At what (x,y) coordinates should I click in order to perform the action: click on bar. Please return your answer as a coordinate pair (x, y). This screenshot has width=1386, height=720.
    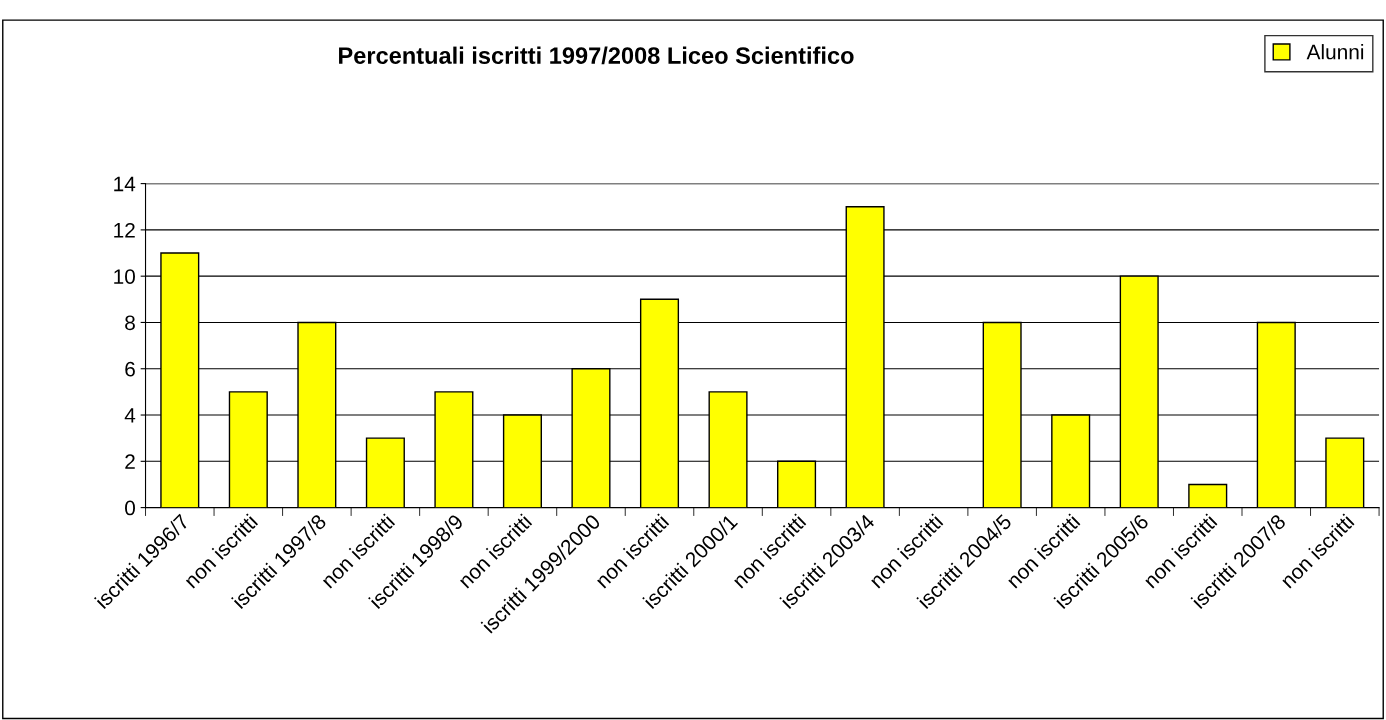
    Looking at the image, I should click on (1208, 495).